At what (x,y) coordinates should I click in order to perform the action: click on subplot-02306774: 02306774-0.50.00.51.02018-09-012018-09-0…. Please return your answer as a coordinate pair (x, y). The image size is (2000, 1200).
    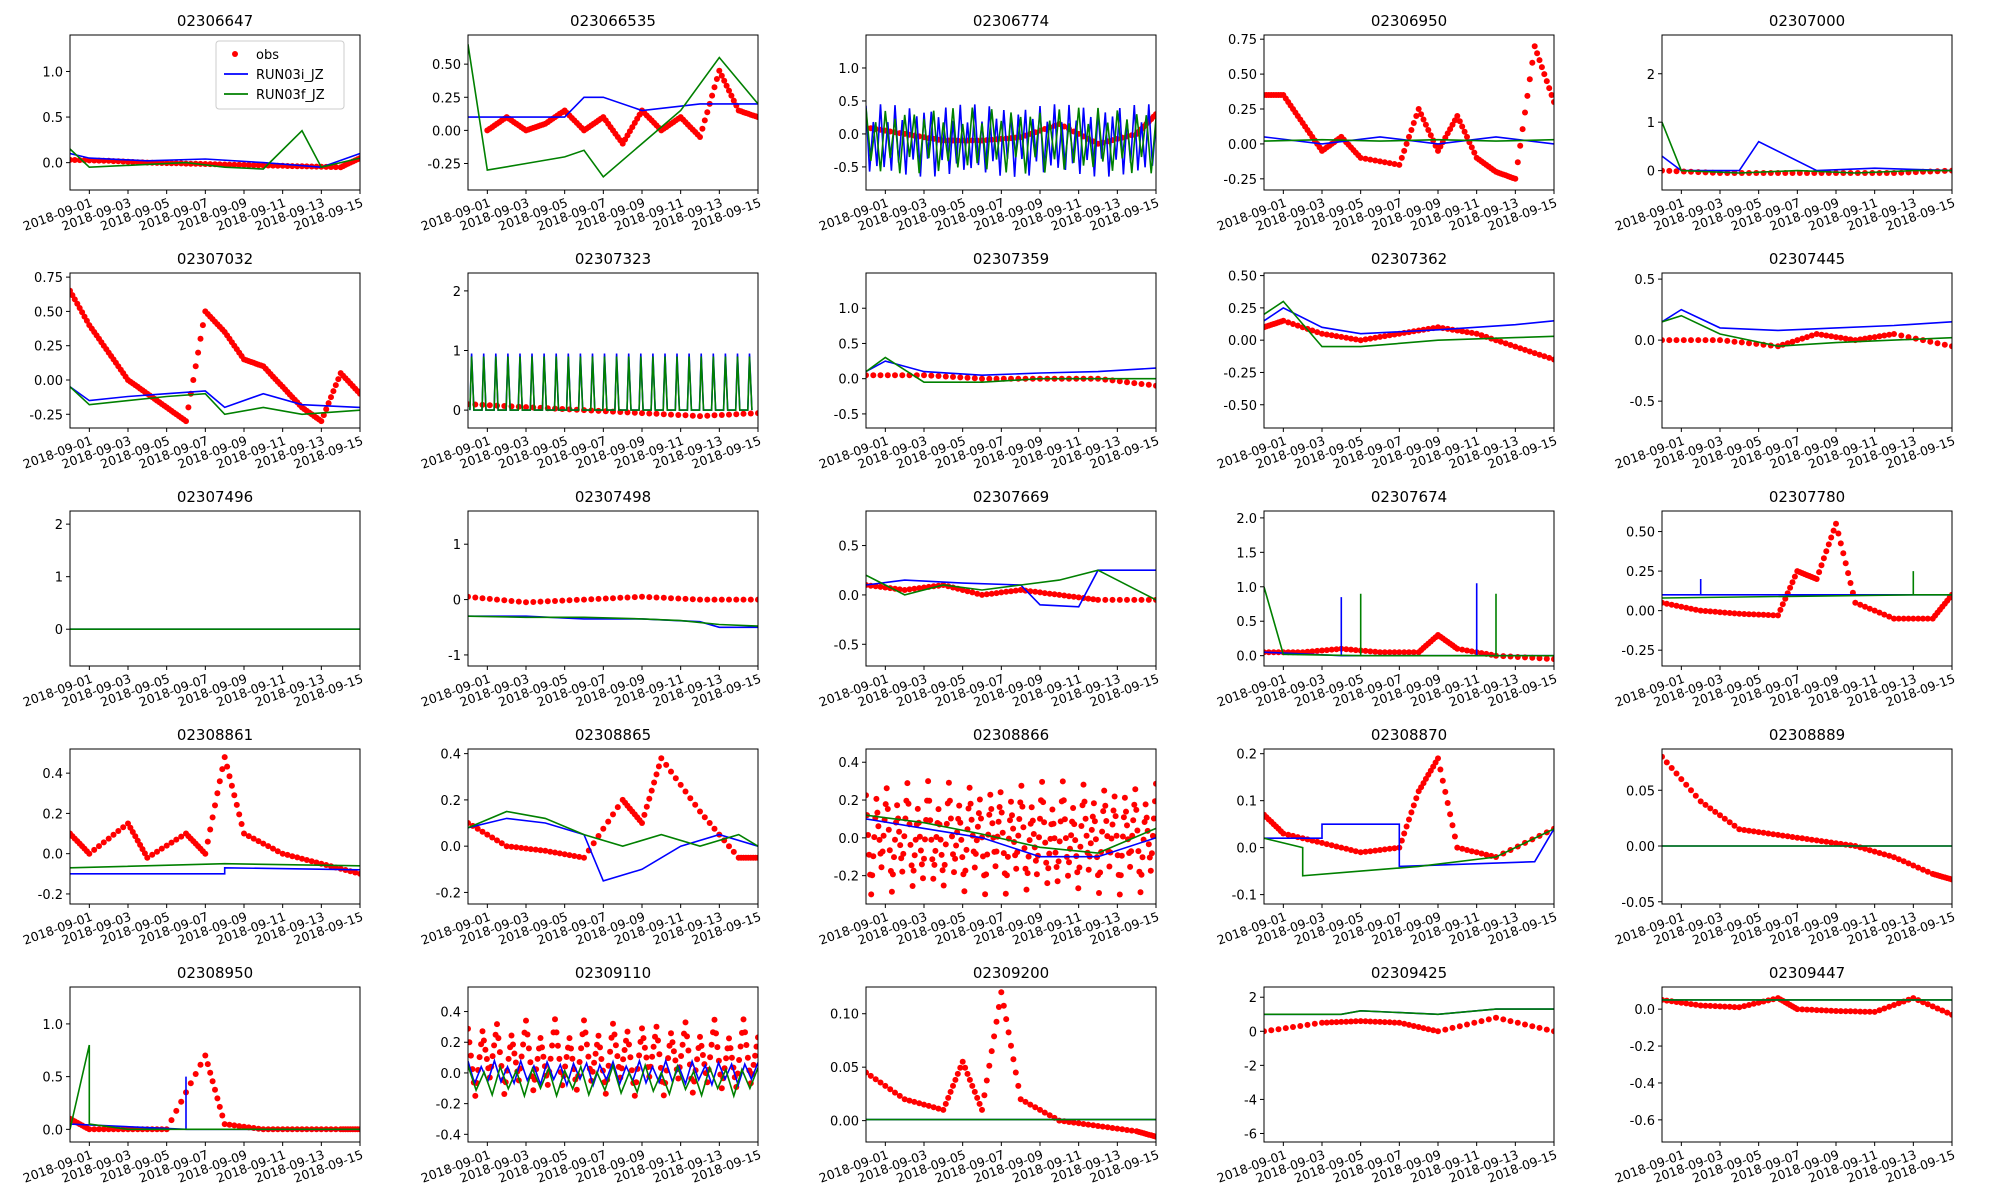
    Looking at the image, I should click on (989, 123).